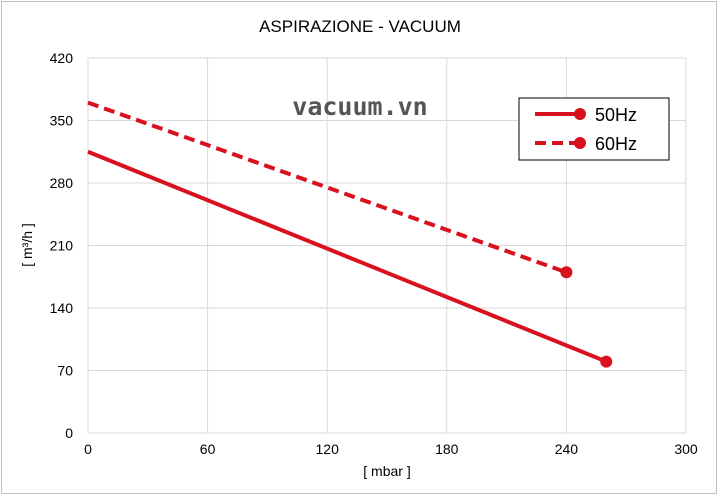  Describe the element at coordinates (328, 449) in the screenshot. I see `x-tick-label: 120` at that location.